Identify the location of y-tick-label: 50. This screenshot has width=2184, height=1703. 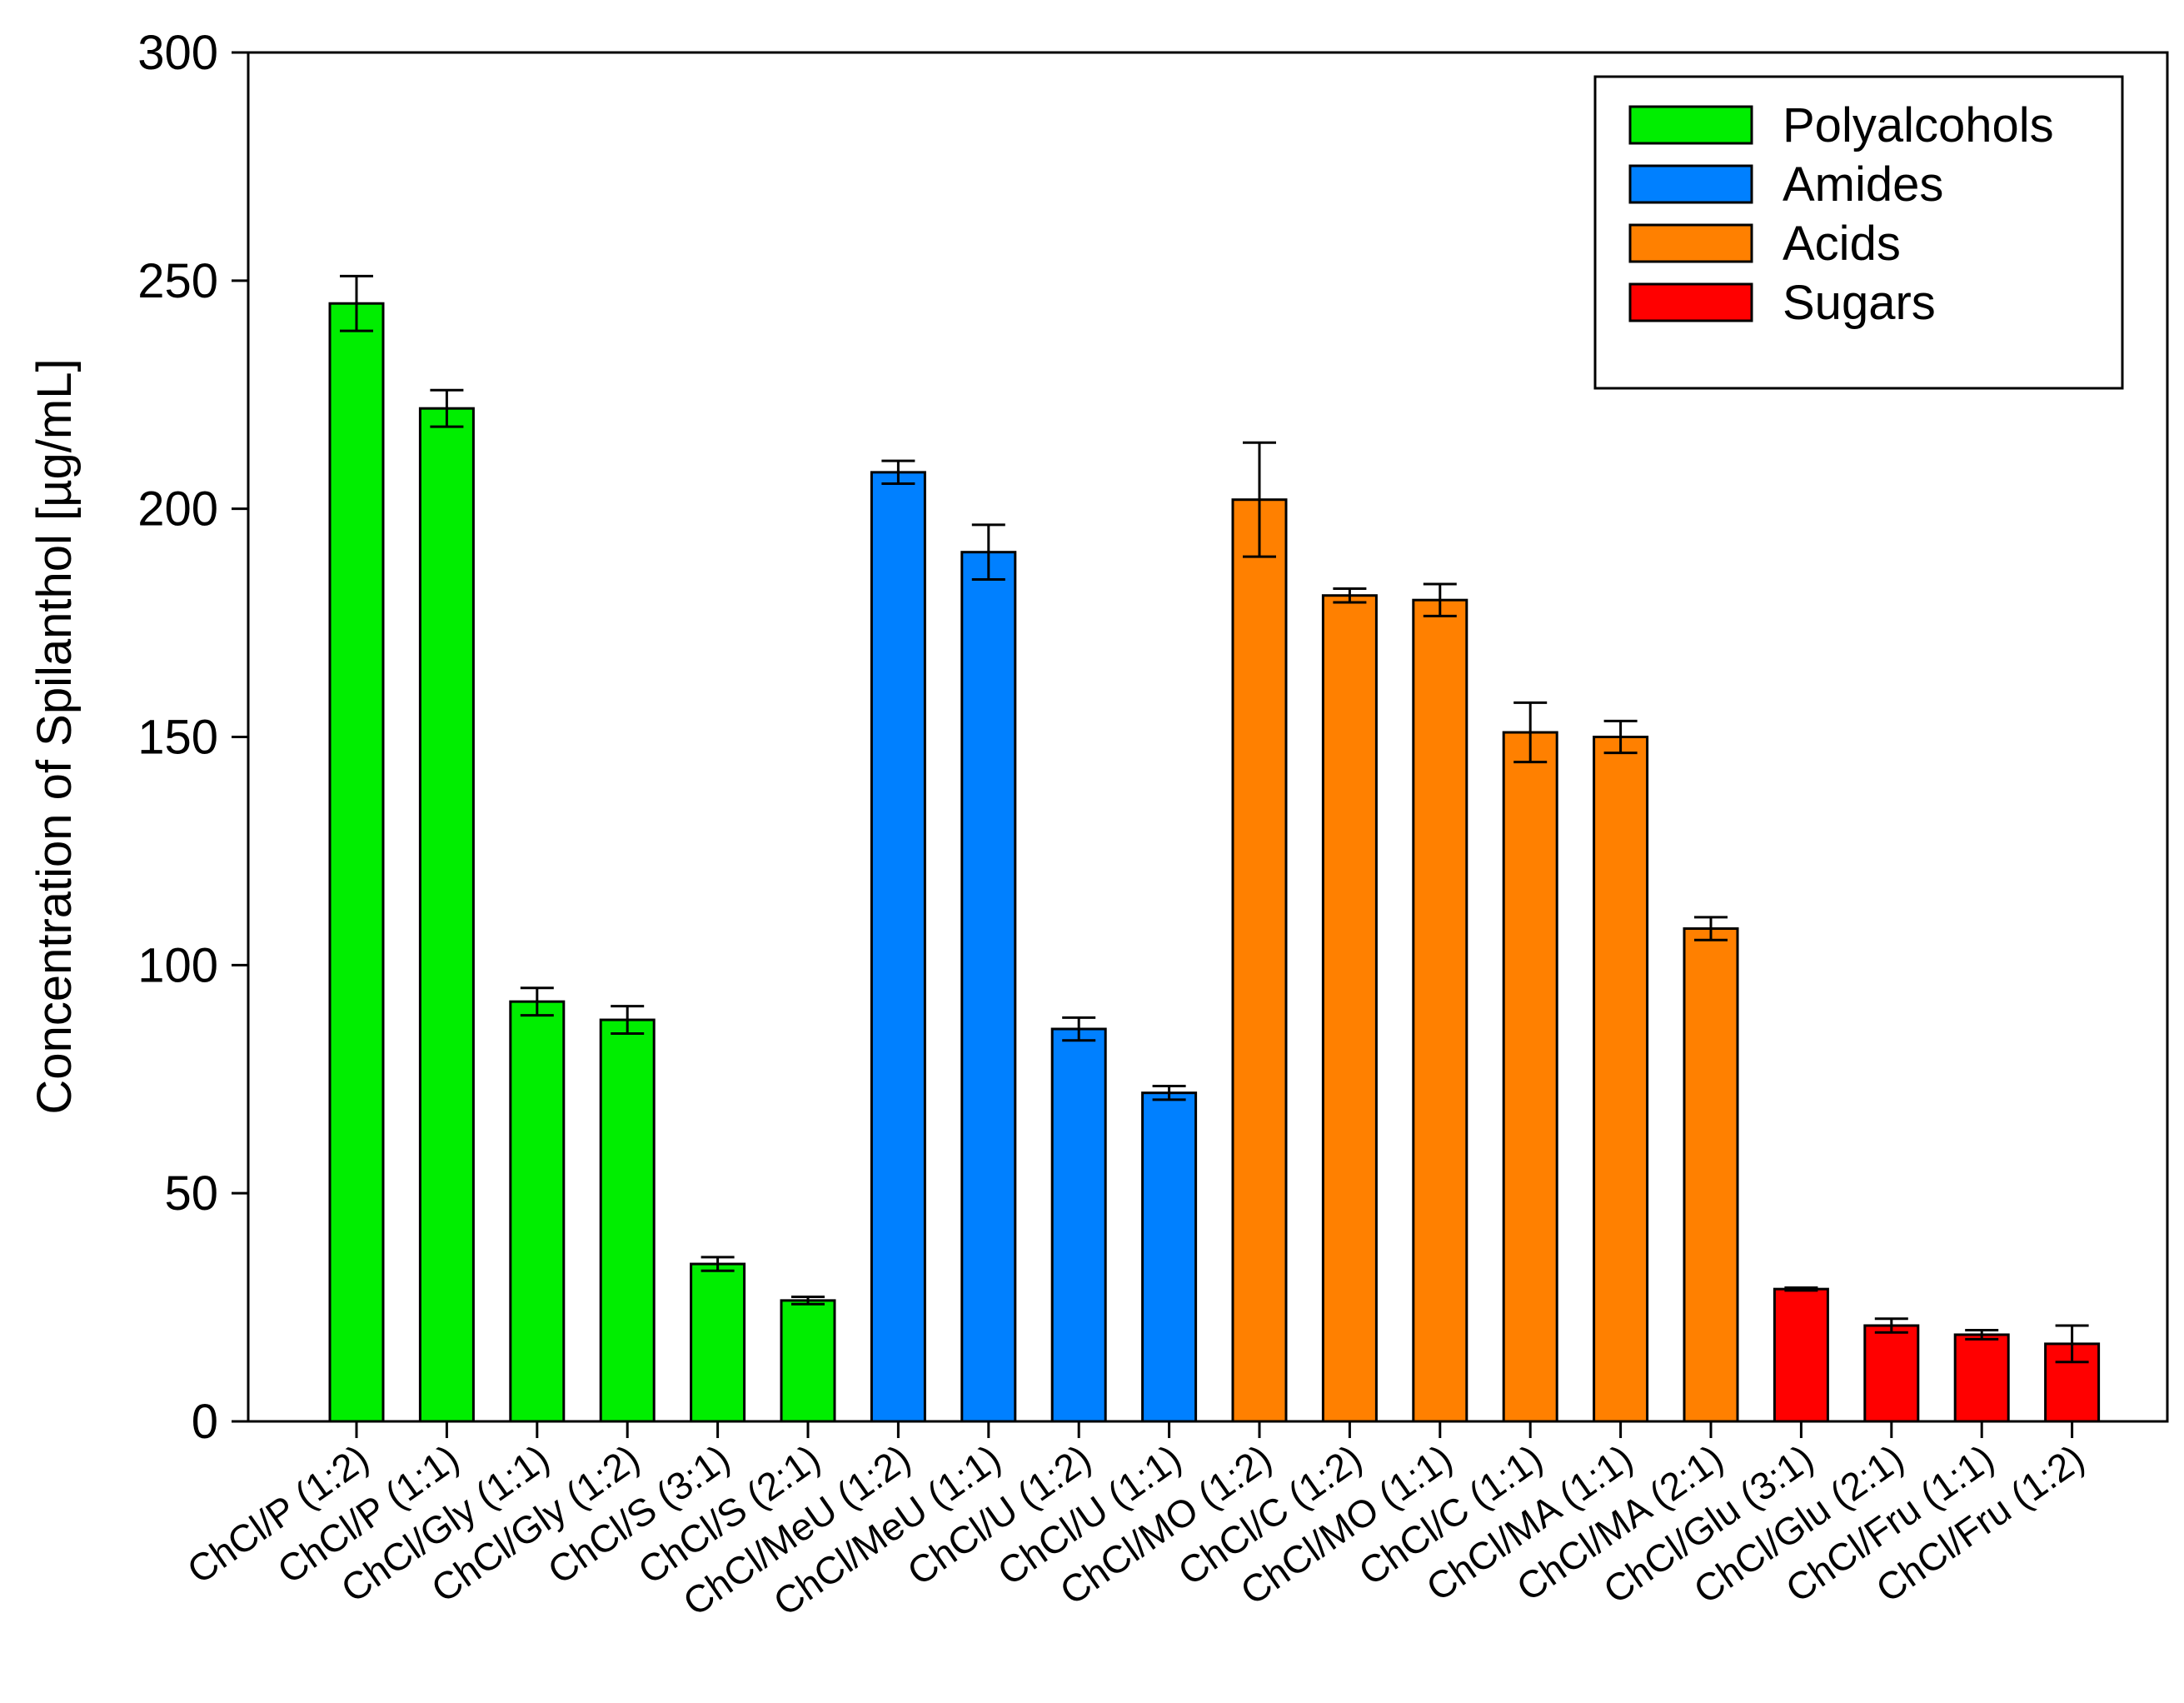
(191, 1193).